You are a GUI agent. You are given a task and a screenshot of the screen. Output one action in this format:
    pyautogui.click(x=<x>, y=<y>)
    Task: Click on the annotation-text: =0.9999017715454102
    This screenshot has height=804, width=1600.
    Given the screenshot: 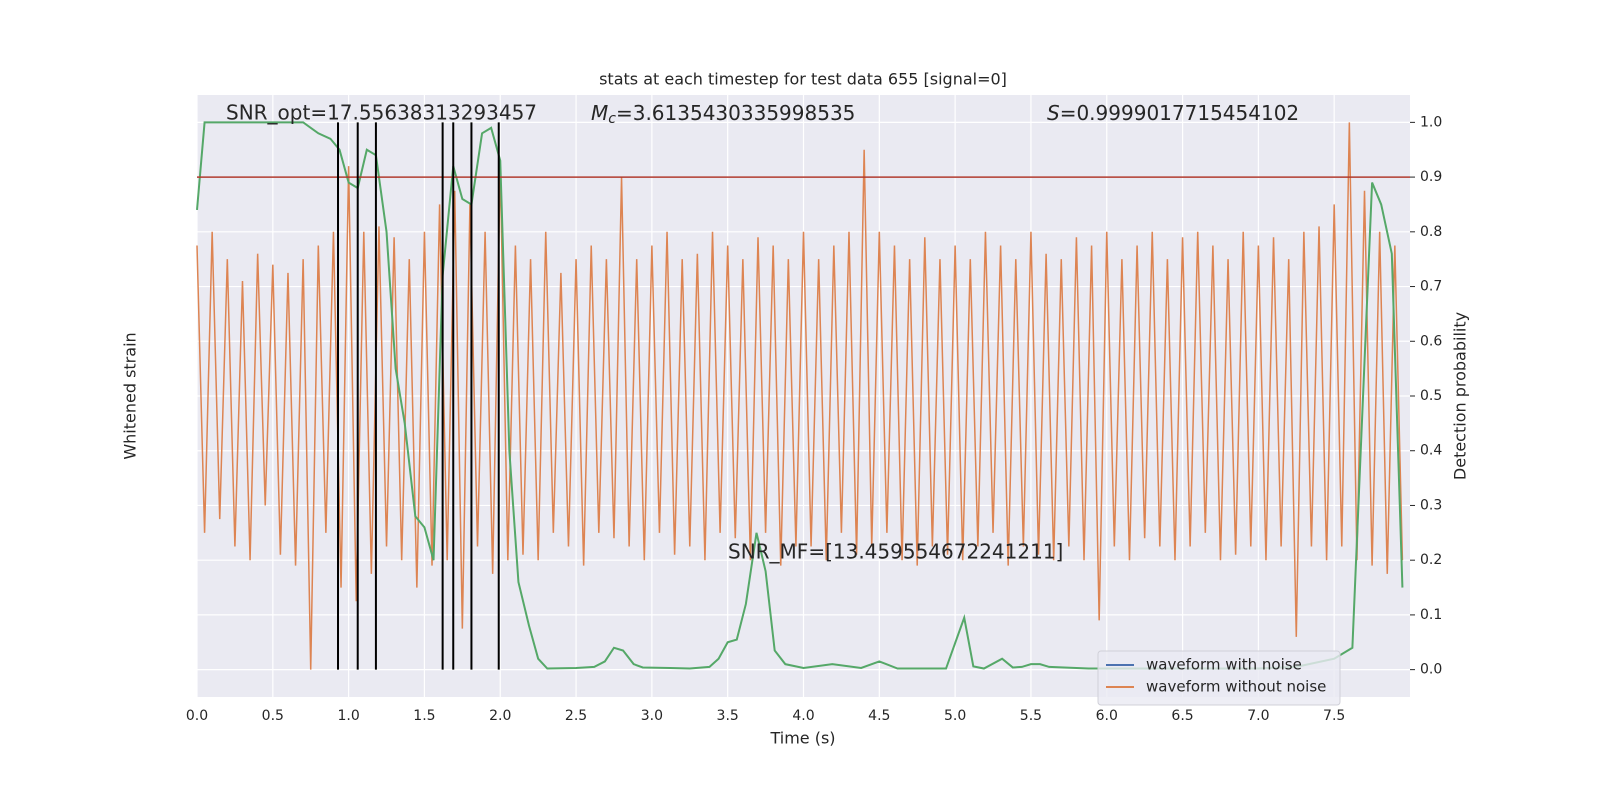 What is the action you would take?
    pyautogui.click(x=1179, y=113)
    